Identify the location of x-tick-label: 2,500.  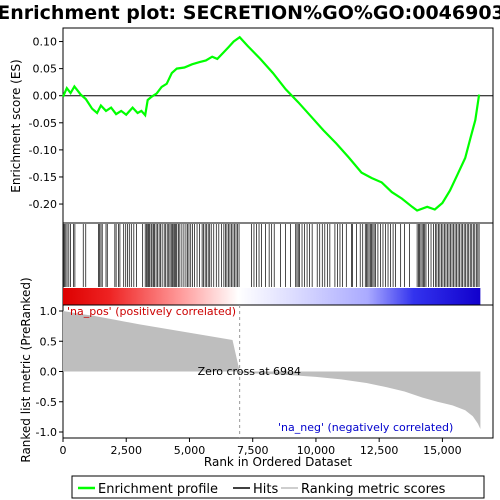
(126, 450).